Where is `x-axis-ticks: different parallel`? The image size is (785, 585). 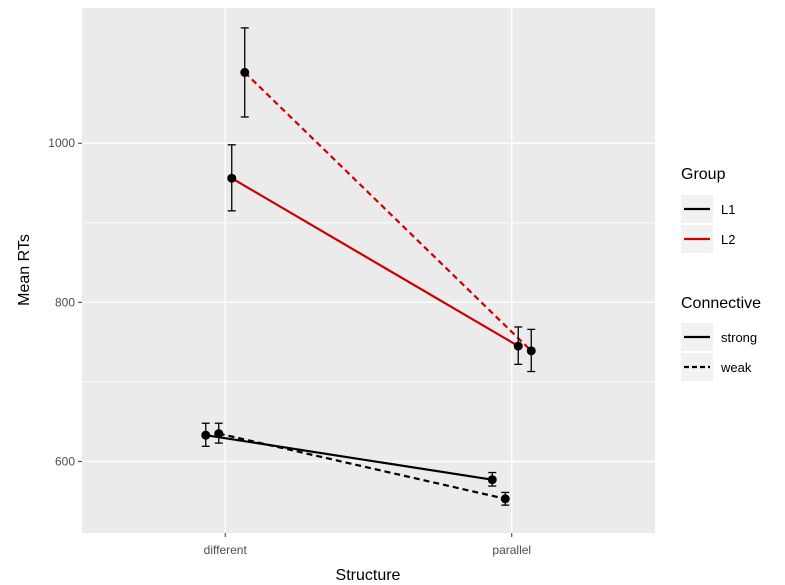 x-axis-ticks: different parallel is located at coordinates (367, 545).